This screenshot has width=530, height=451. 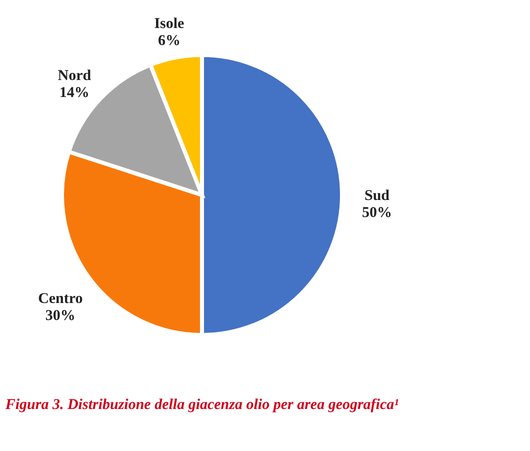 I want to click on data-label: 30%, so click(x=60, y=316).